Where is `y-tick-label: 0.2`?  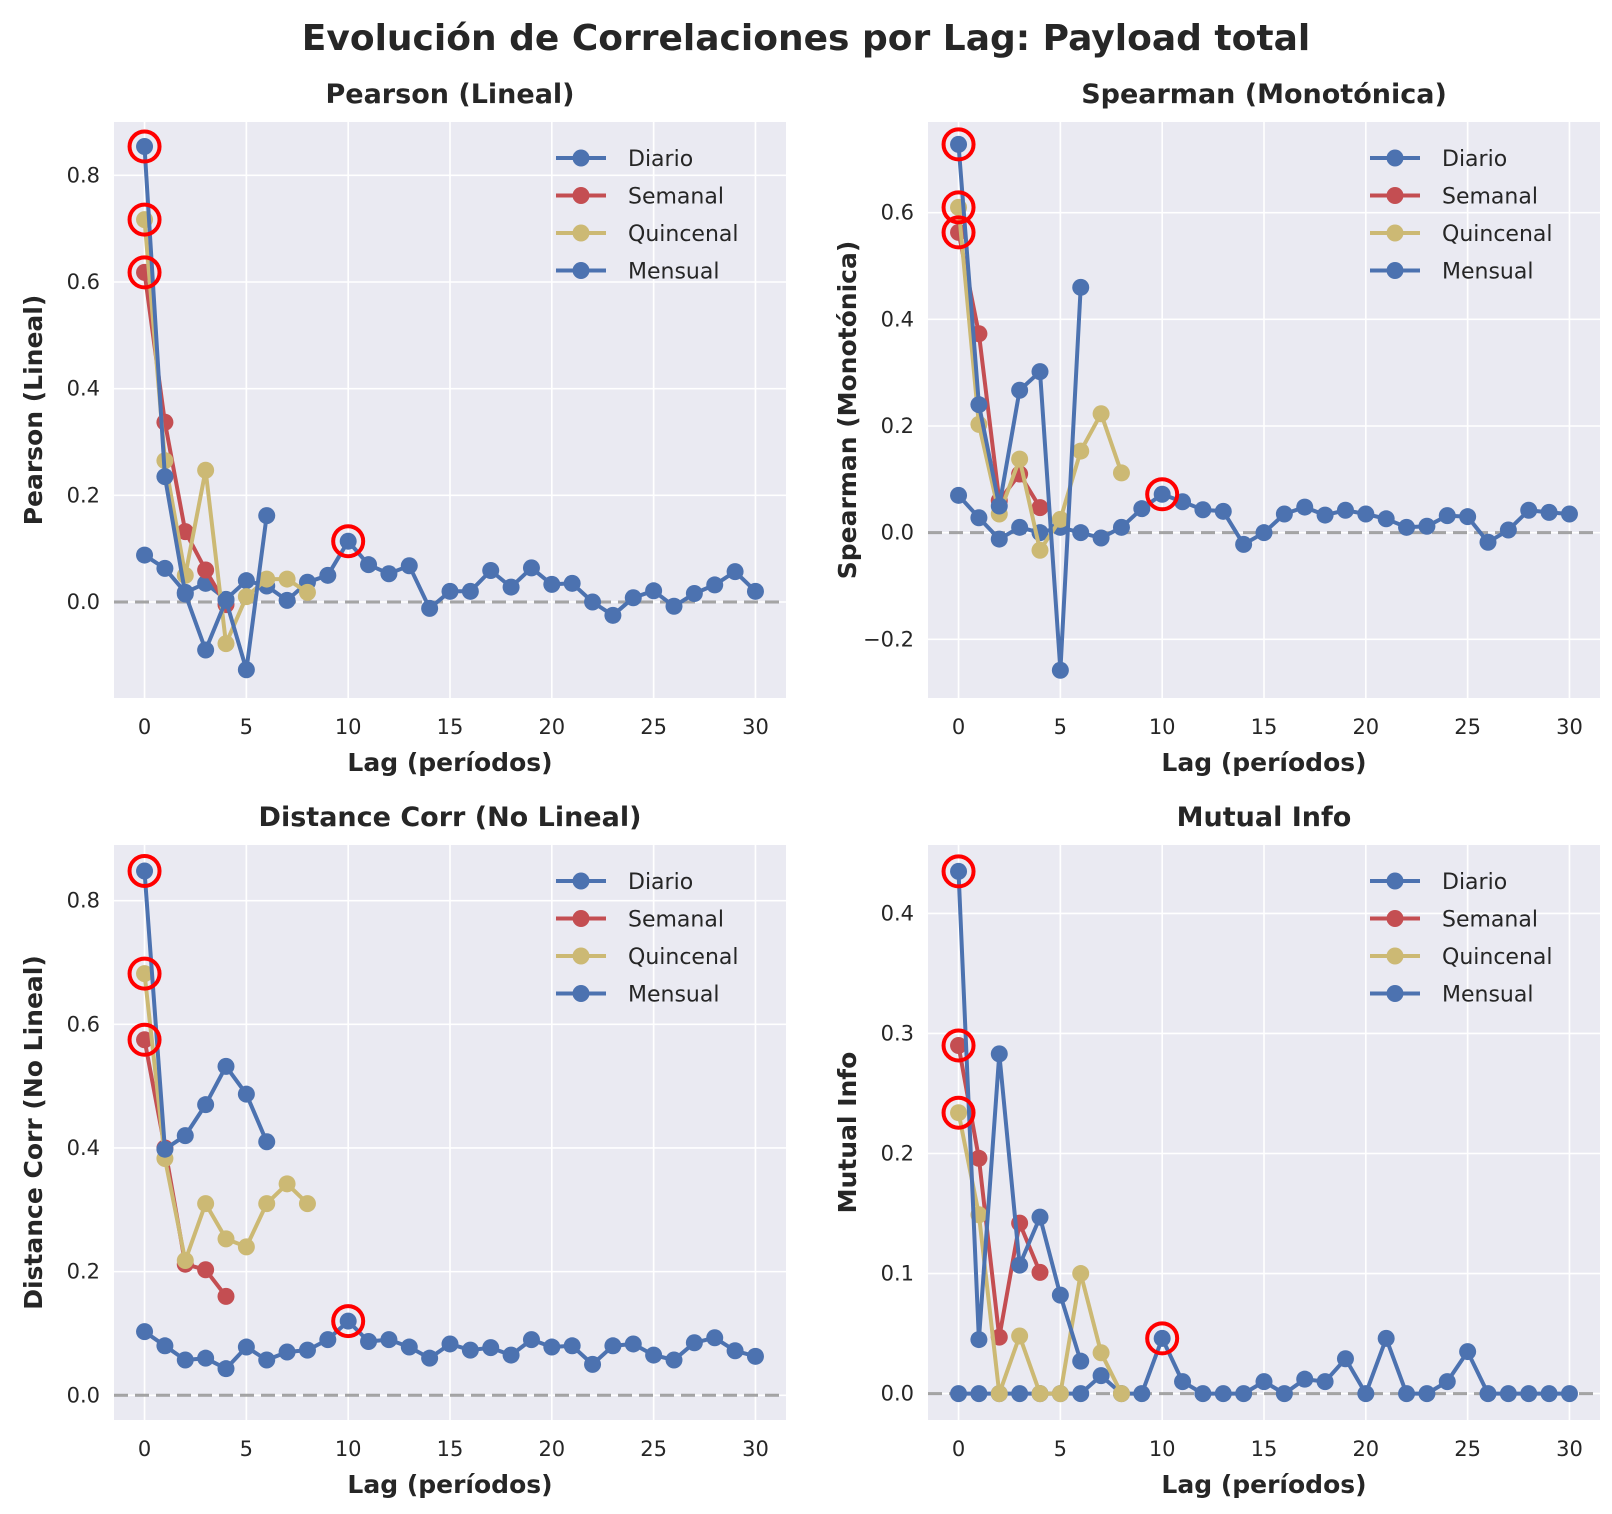
y-tick-label: 0.2 is located at coordinates (897, 1154).